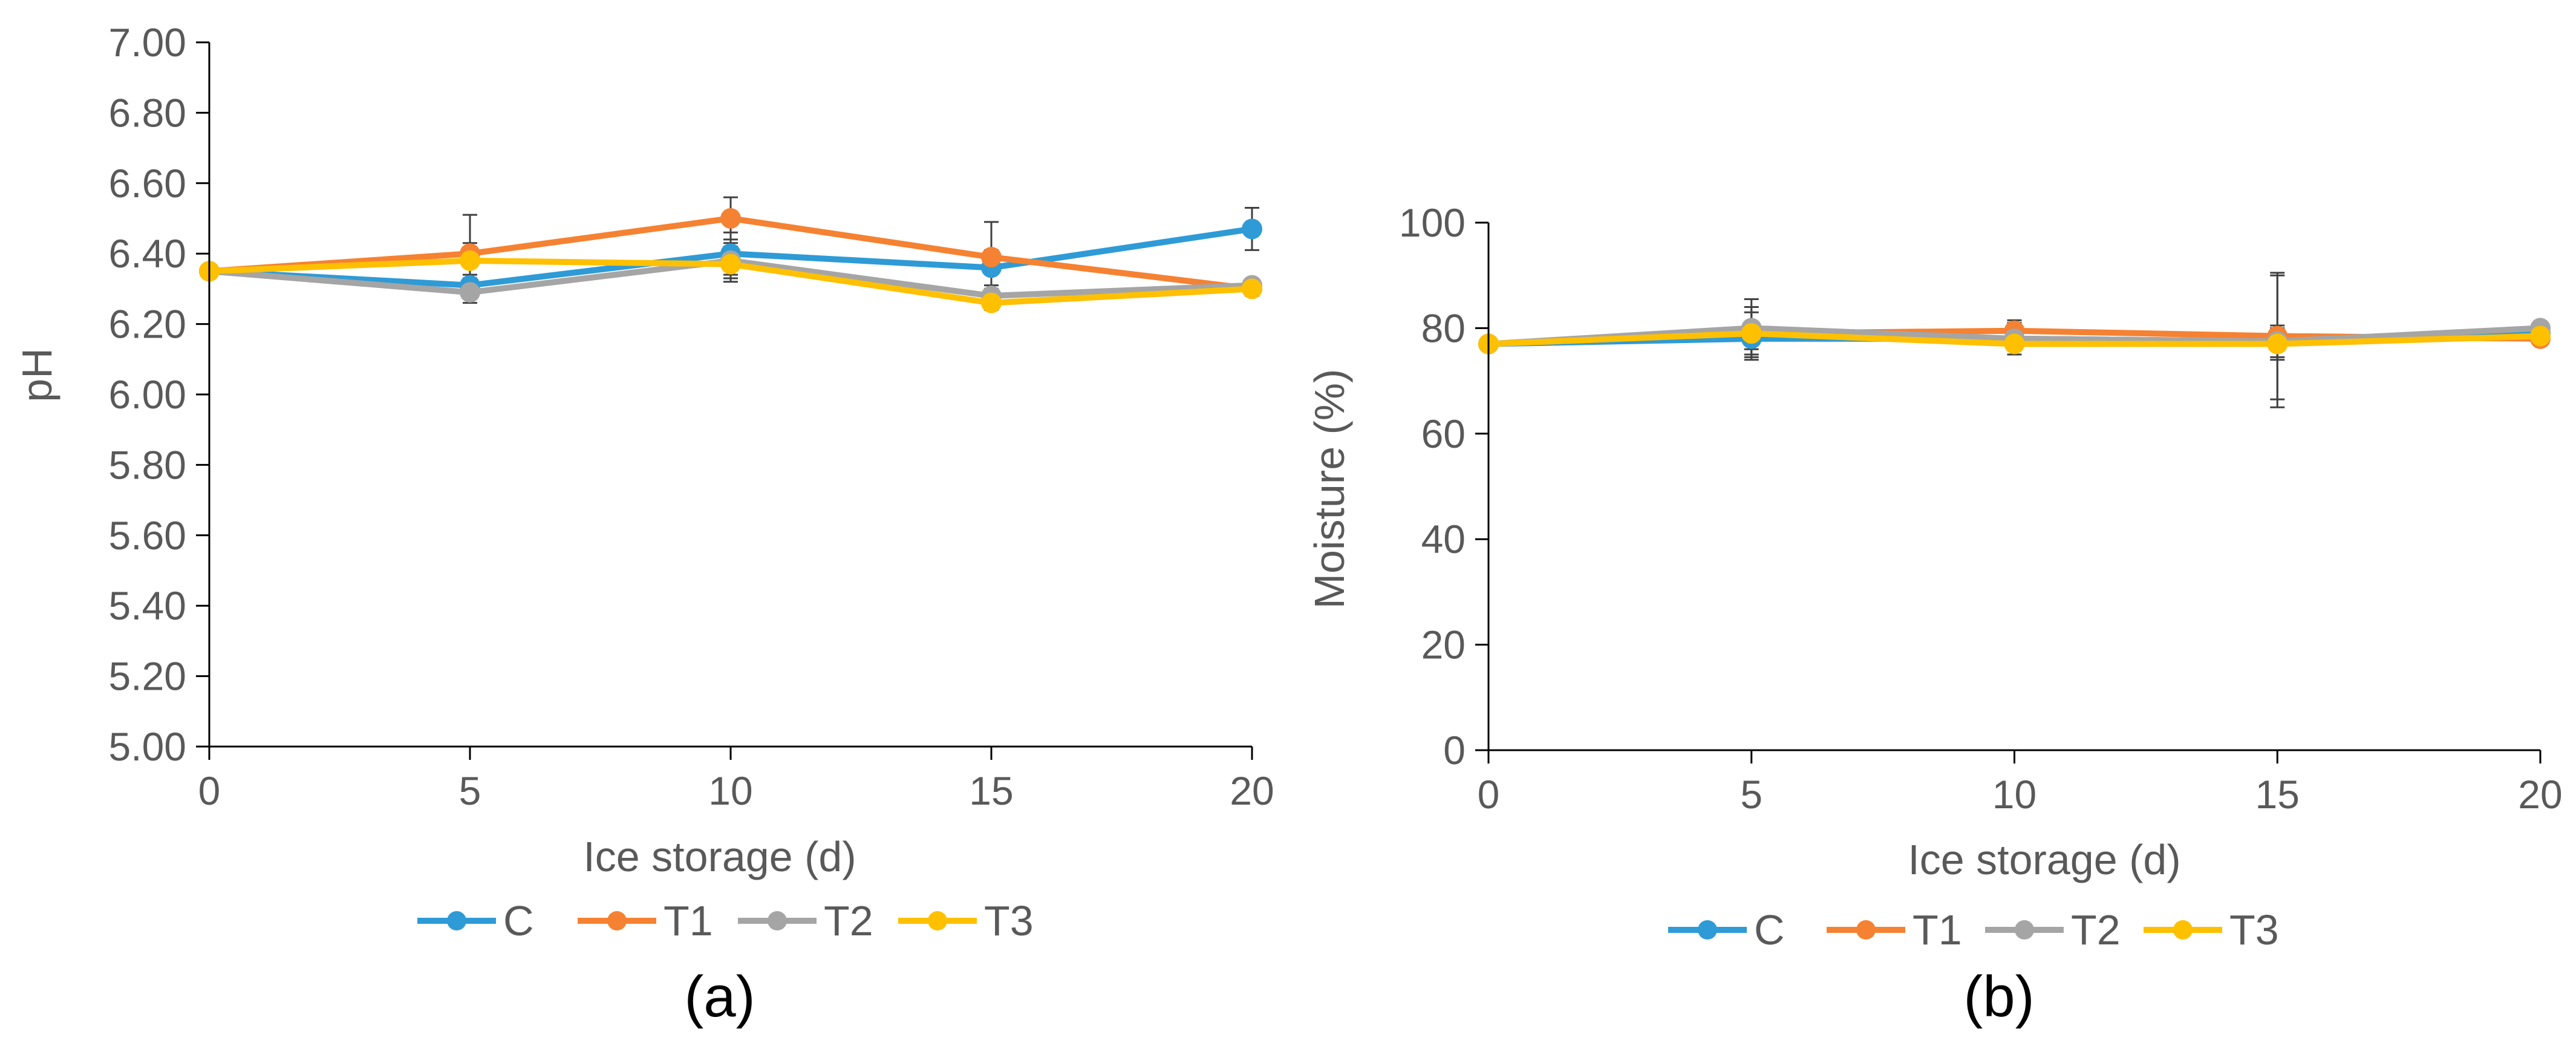  I want to click on y-tick-label-a: 6.80, so click(147, 113).